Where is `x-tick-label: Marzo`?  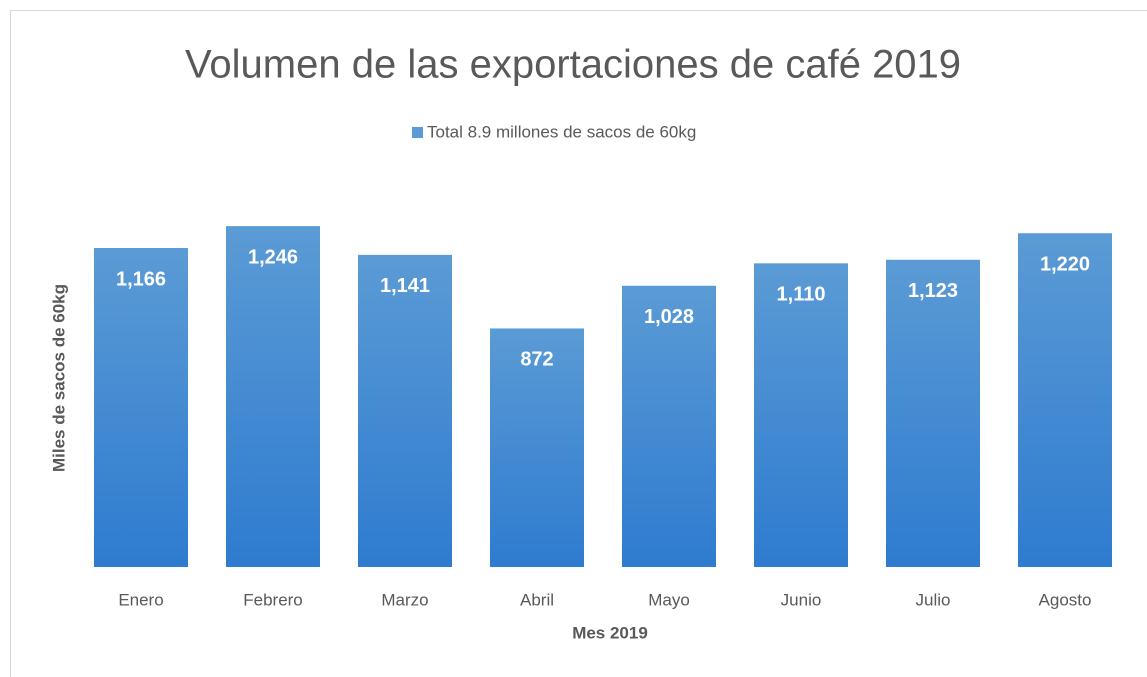 x-tick-label: Marzo is located at coordinates (404, 599).